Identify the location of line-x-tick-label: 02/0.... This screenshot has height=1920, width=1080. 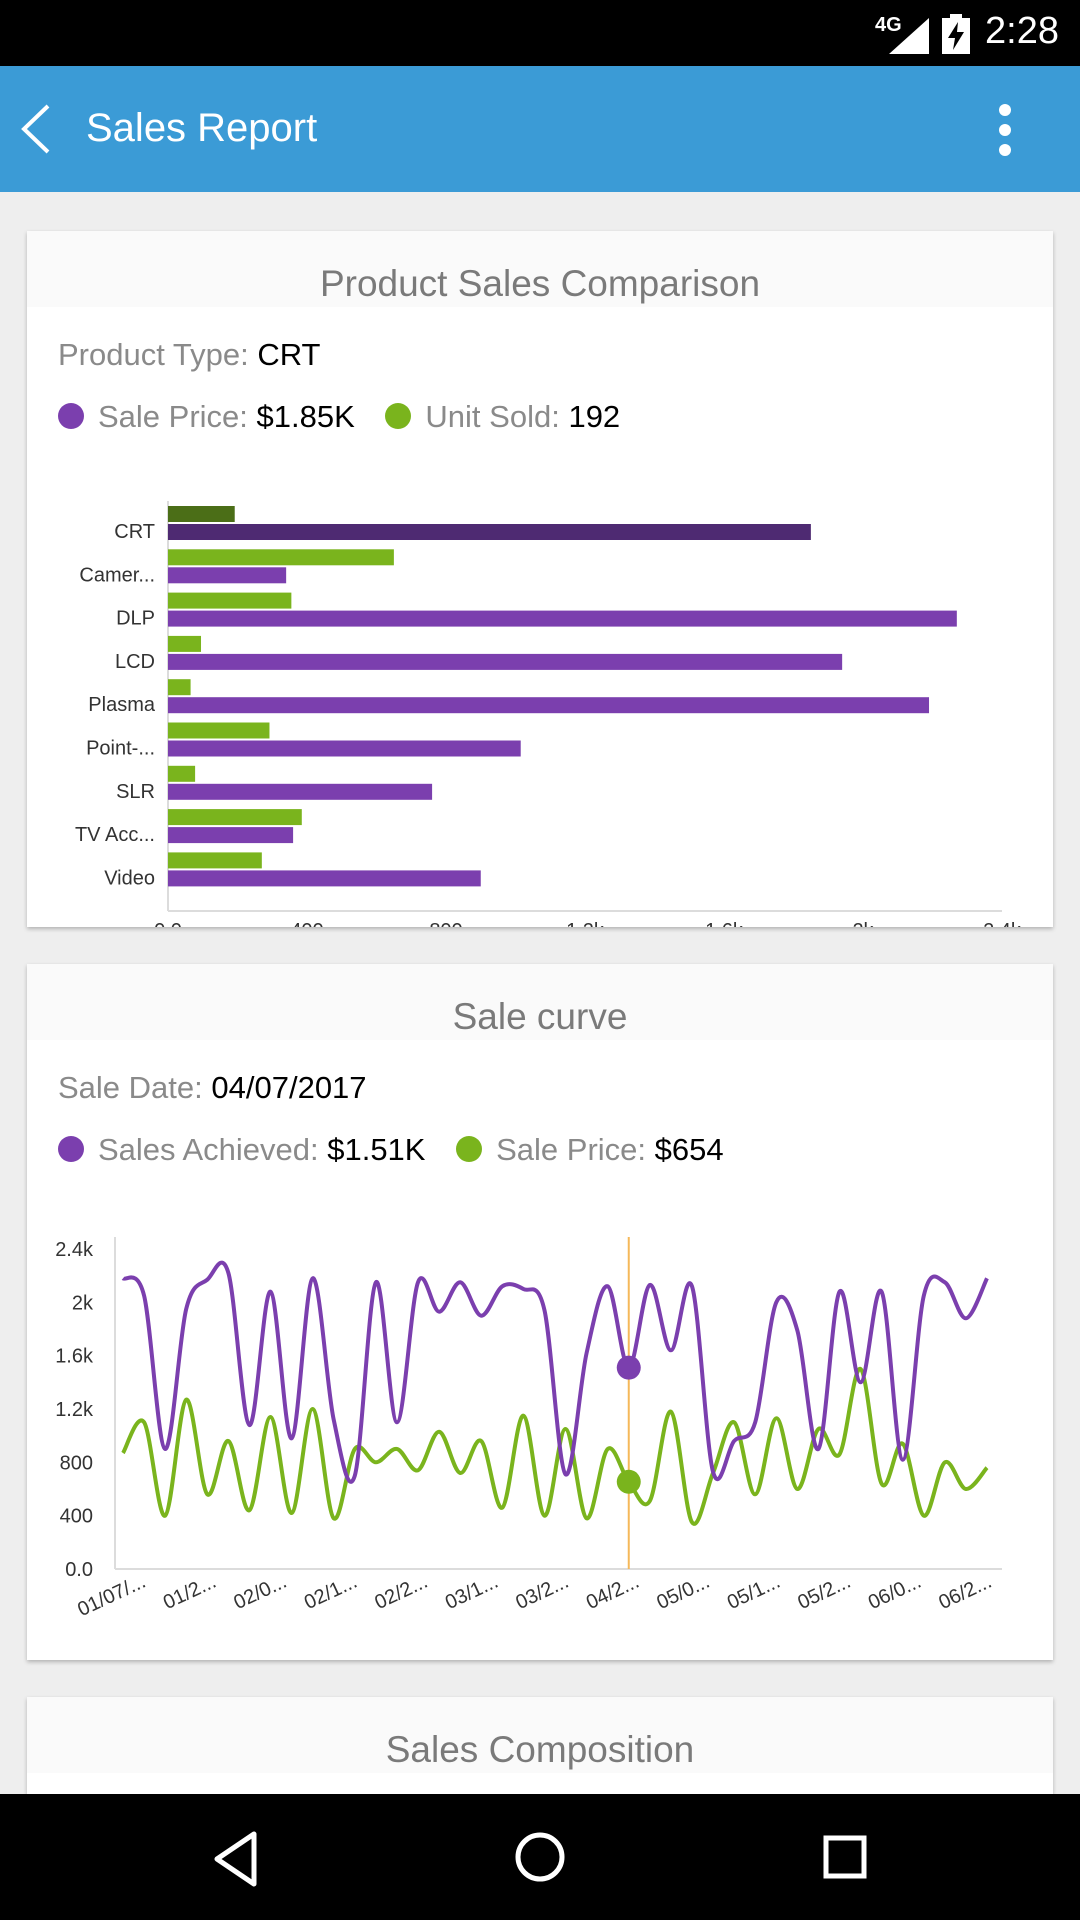
(260, 1592).